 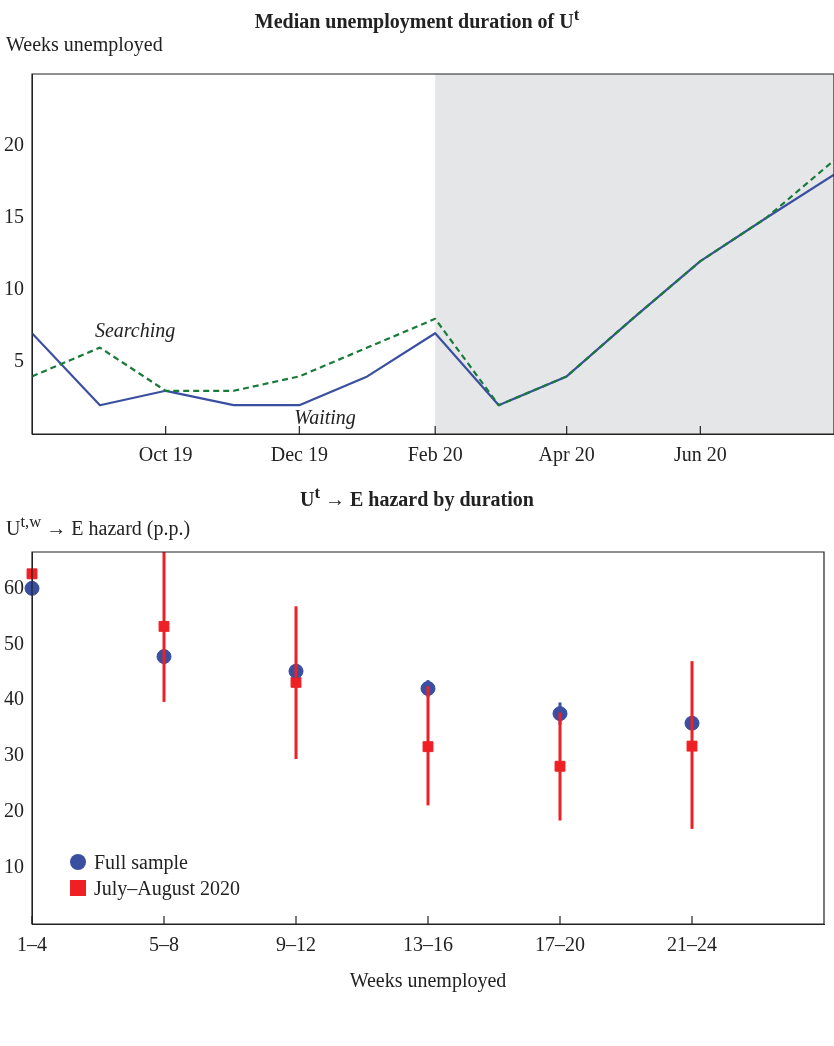 I want to click on y-tick-label: 15, so click(x=14, y=216).